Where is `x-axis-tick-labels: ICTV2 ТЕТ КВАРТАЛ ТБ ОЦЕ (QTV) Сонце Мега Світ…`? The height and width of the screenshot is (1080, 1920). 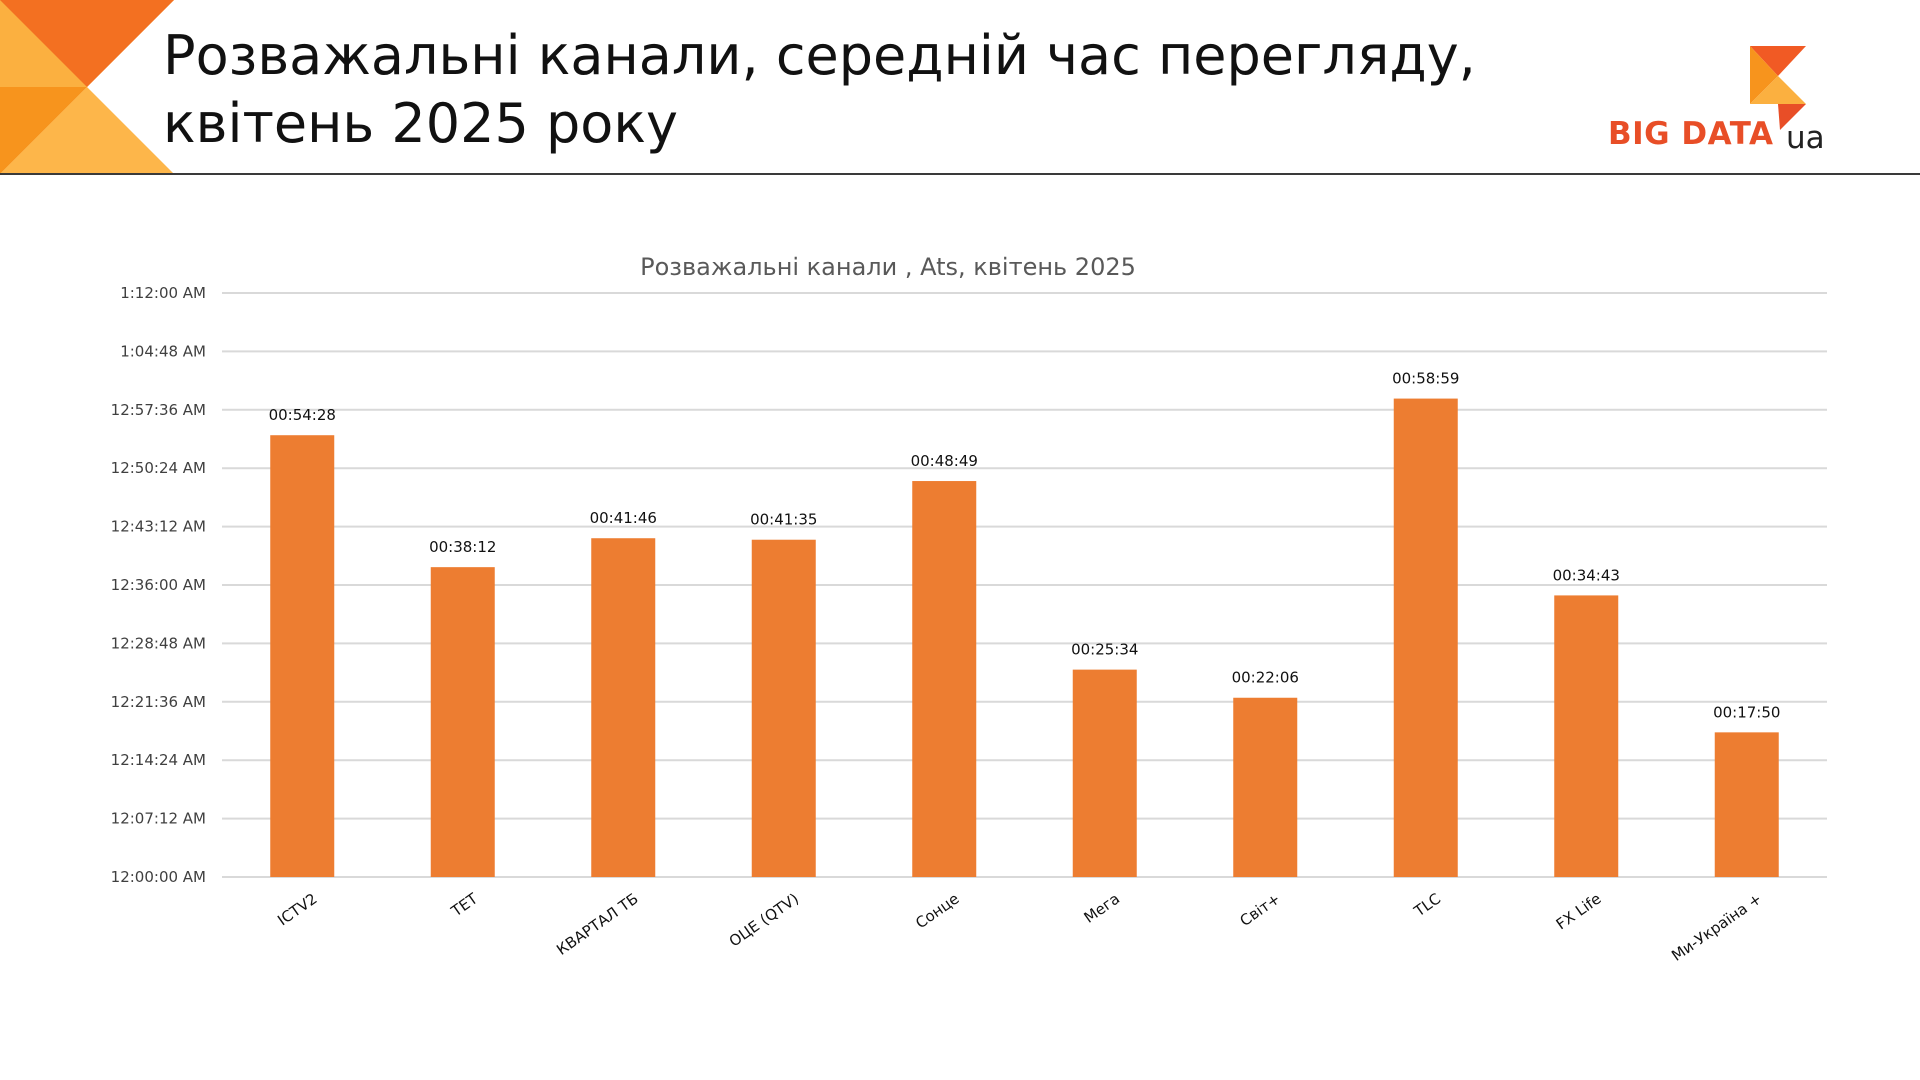 x-axis-tick-labels: ICTV2 ТЕТ КВАРТАЛ ТБ ОЦЕ (QTV) Сонце Мега Світ… is located at coordinates (1019, 927).